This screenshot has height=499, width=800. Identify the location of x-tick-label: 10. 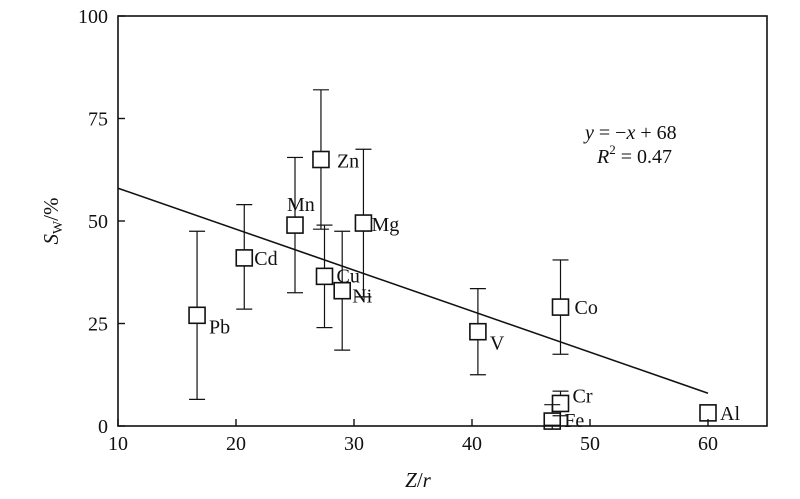
(118, 444).